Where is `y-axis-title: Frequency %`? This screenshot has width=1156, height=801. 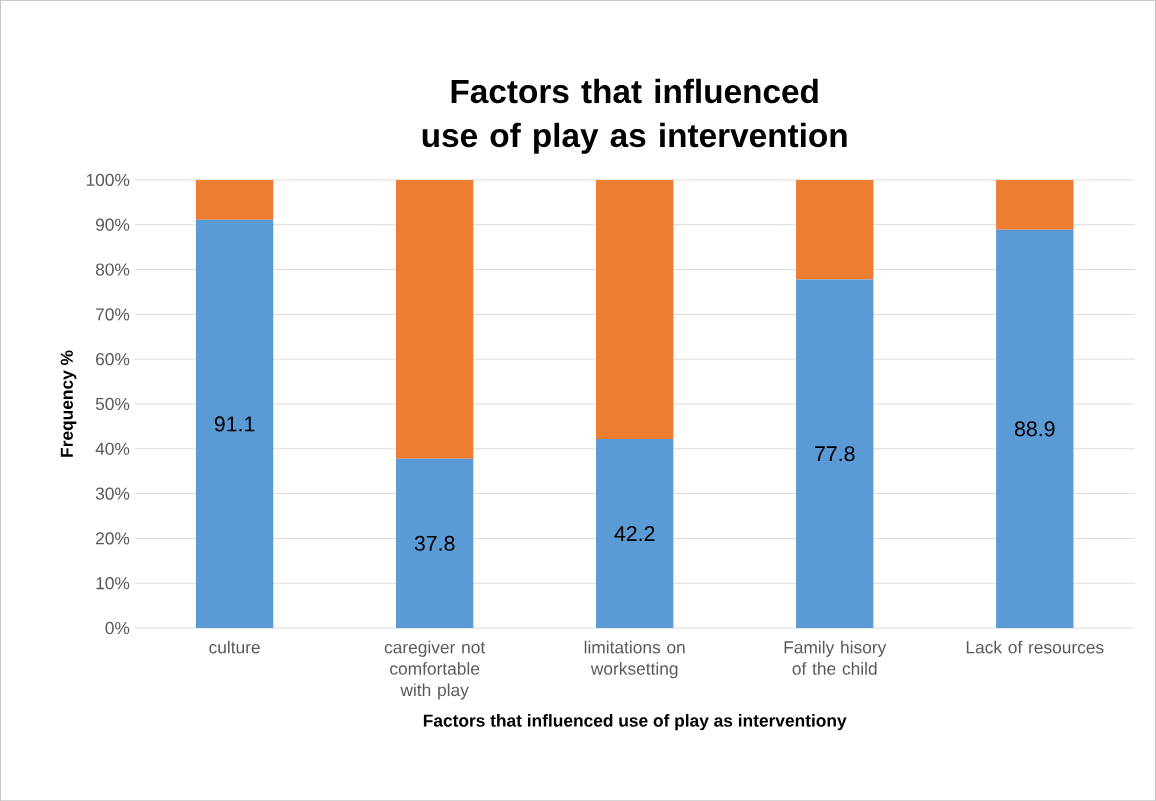 y-axis-title: Frequency % is located at coordinates (68, 403).